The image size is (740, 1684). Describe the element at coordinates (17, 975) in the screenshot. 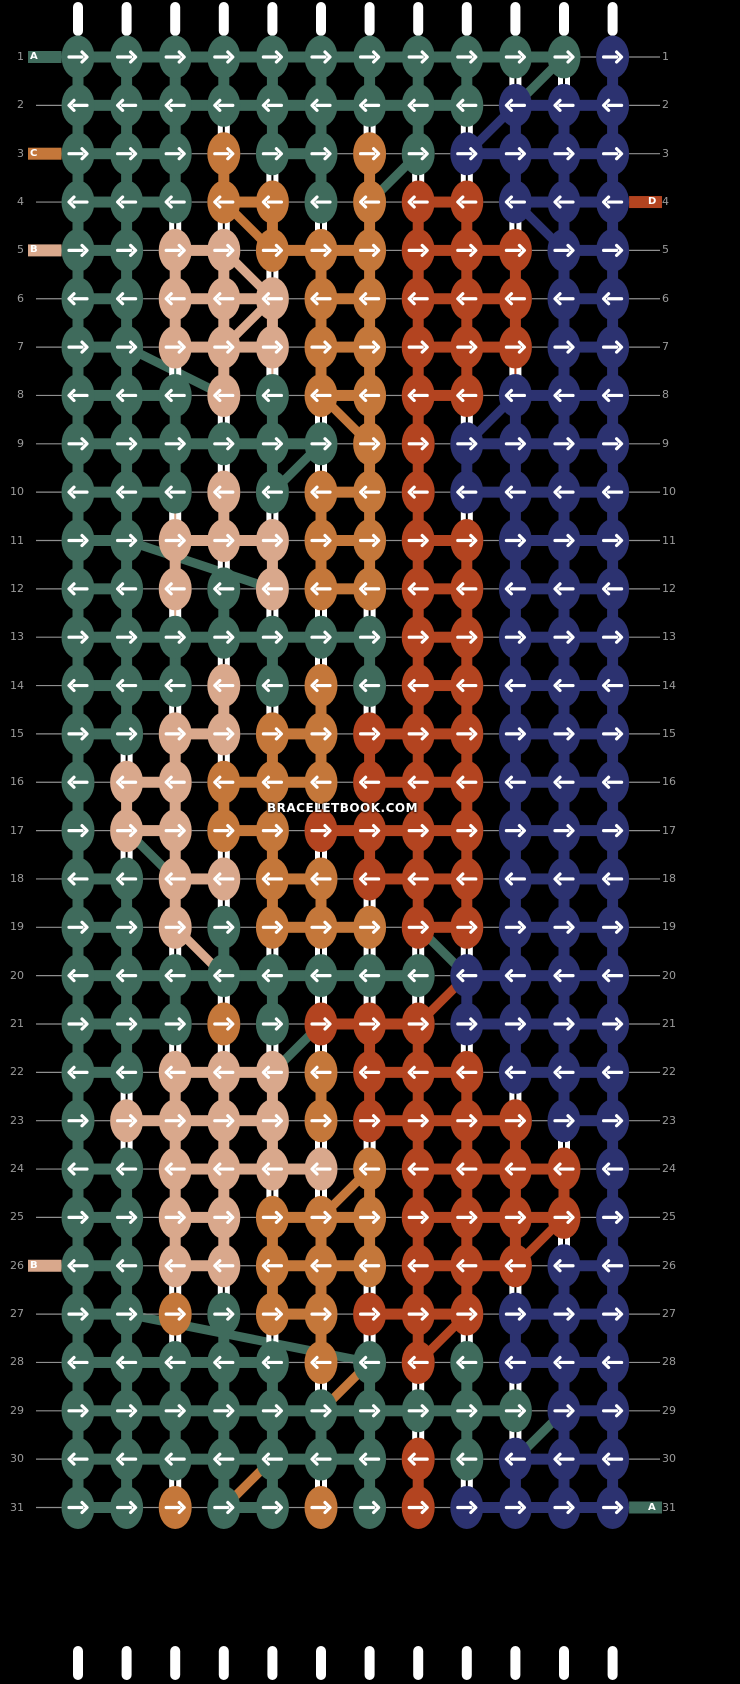

I see `row-number-left: 20` at that location.